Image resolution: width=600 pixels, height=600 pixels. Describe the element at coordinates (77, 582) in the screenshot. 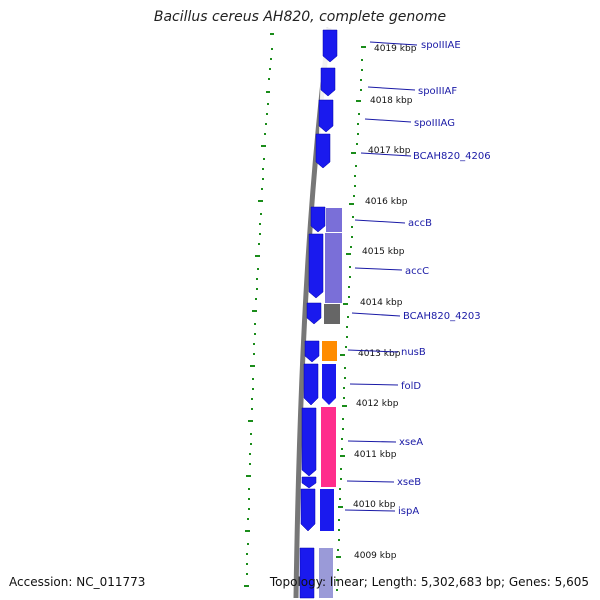

I see `accession-text: Accession: NC_011773` at that location.